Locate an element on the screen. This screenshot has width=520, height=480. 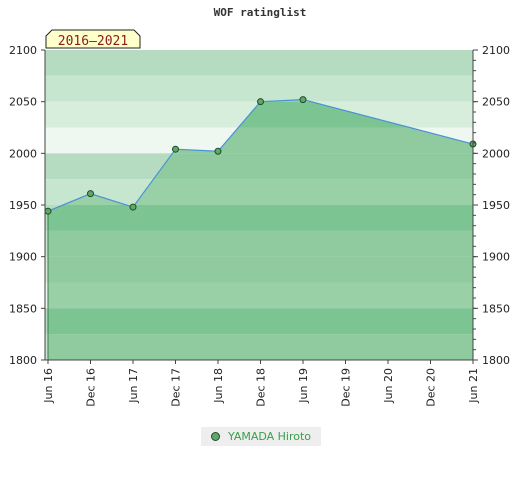
x-tick-label: Dec 16 is located at coordinates (91, 387).